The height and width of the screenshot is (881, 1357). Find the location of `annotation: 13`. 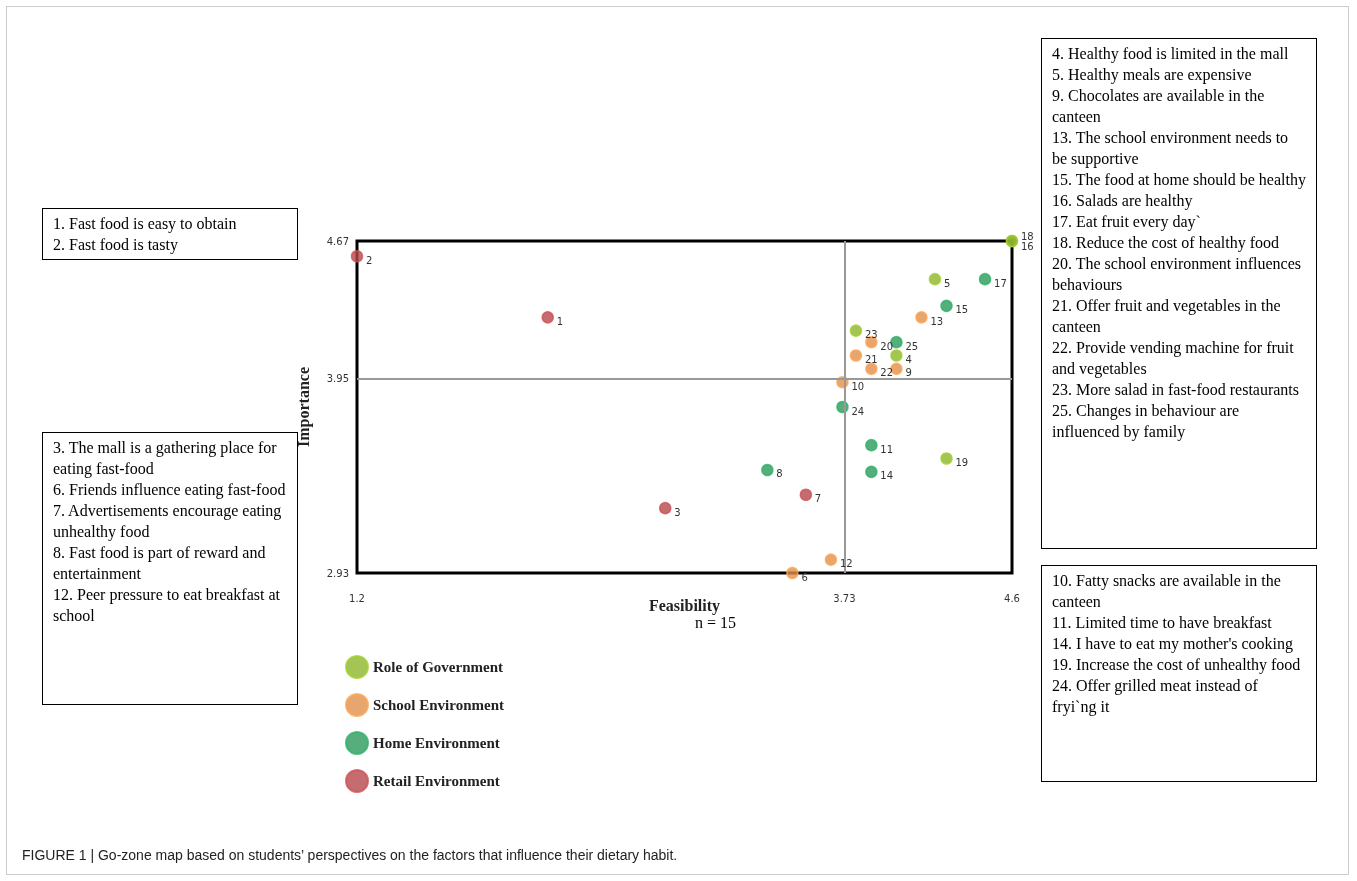

annotation: 13 is located at coordinates (937, 321).